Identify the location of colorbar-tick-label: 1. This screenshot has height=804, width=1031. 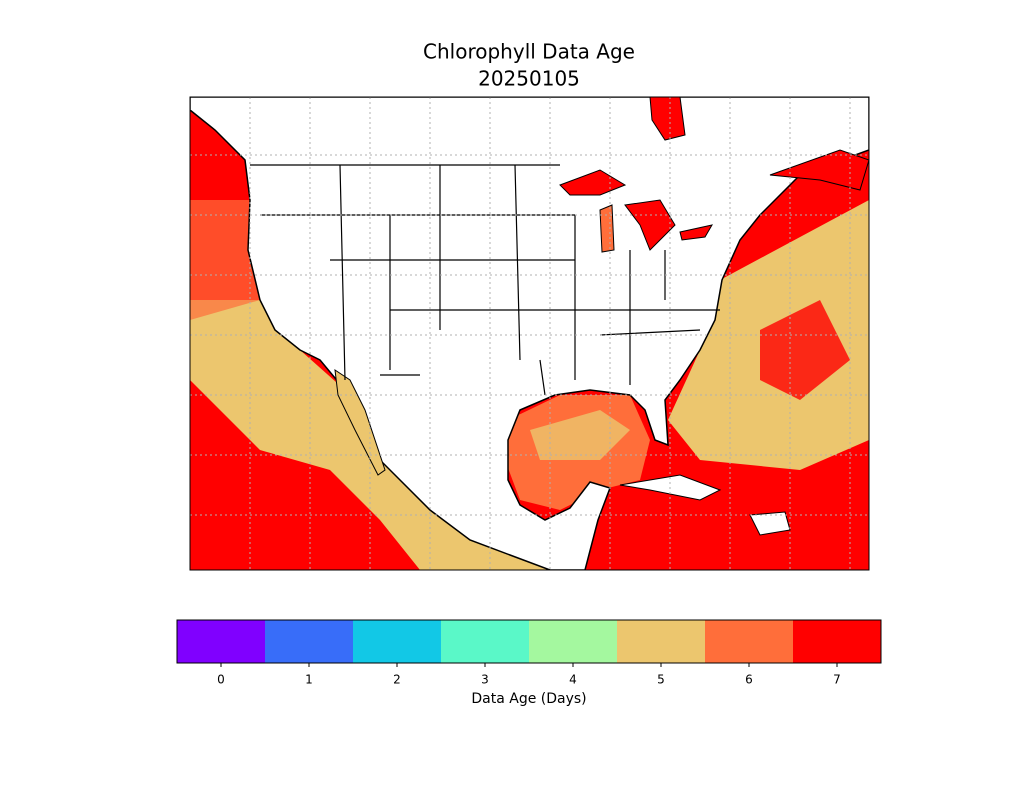
(309, 680).